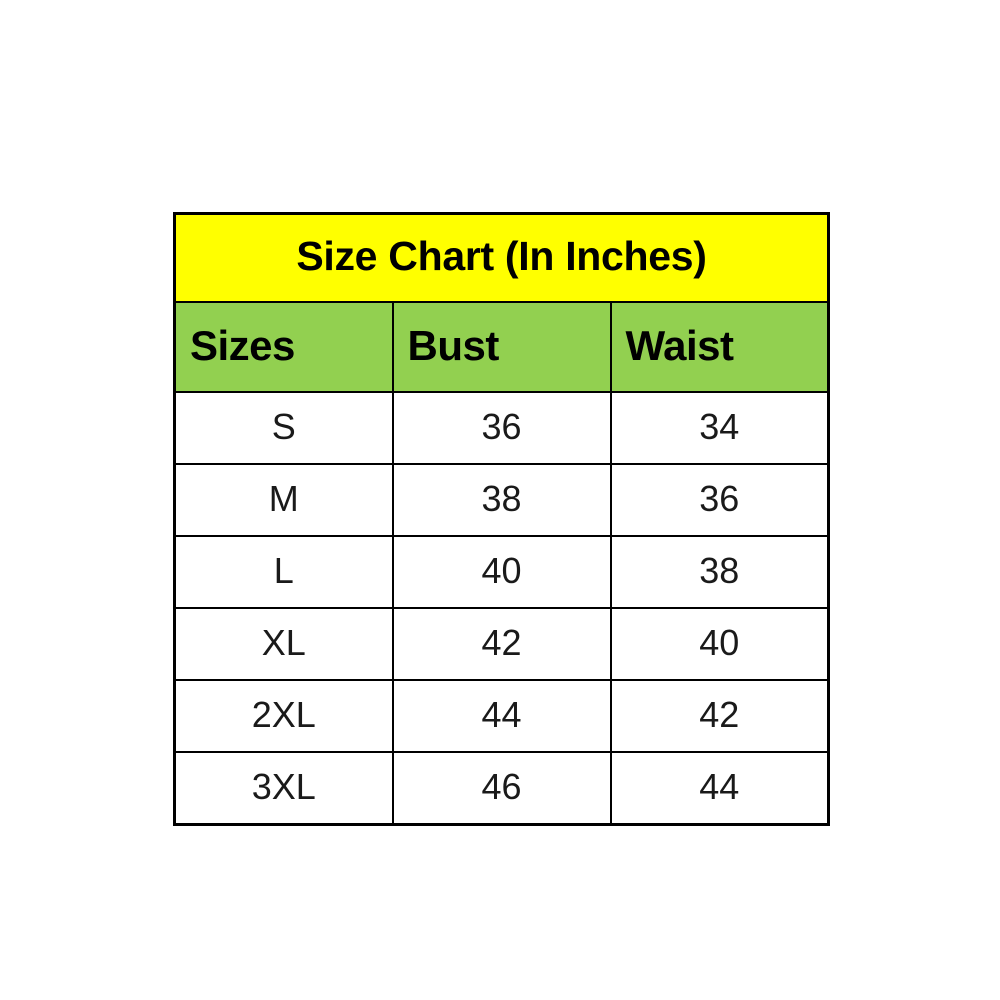  What do you see at coordinates (719, 644) in the screenshot?
I see `cell-waist: 40` at bounding box center [719, 644].